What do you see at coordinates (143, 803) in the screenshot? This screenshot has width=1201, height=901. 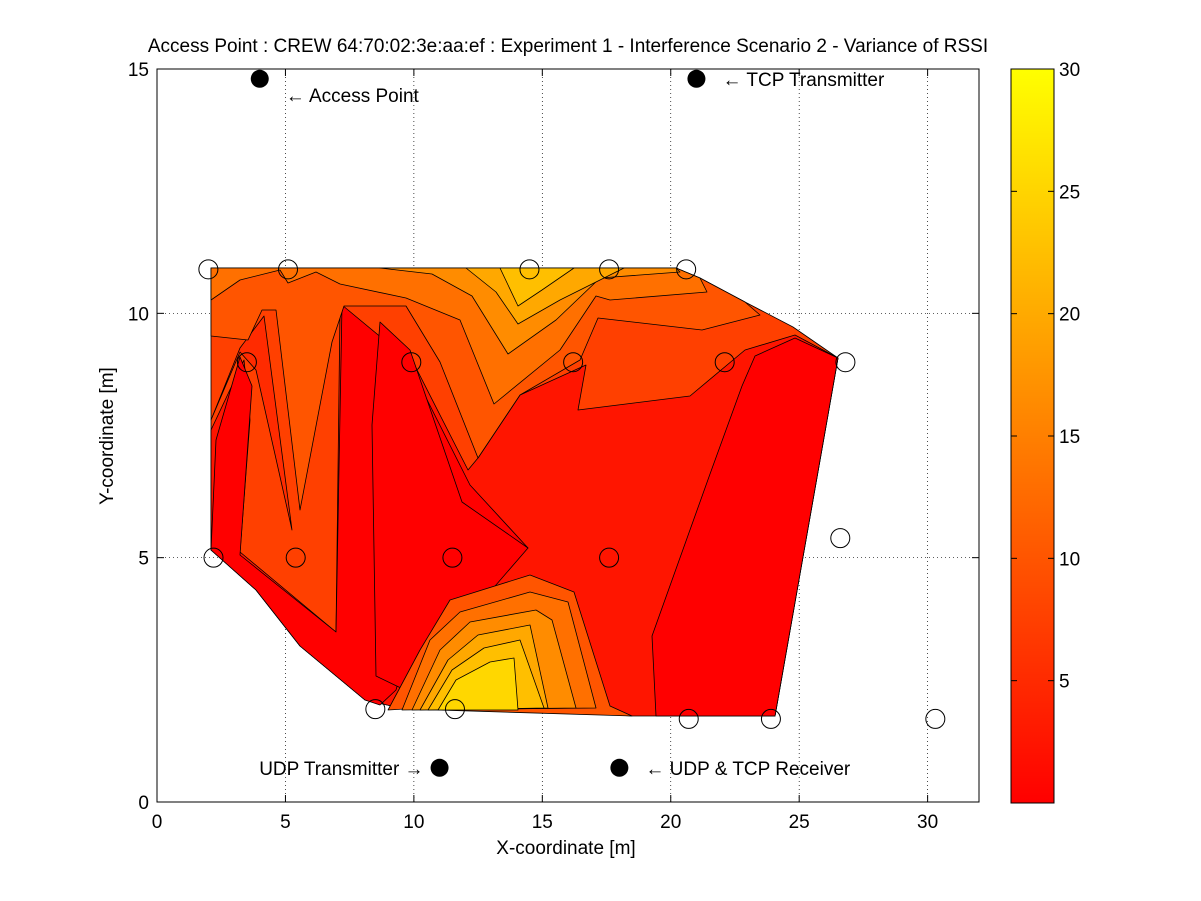 I see `y-tick-label: 0` at bounding box center [143, 803].